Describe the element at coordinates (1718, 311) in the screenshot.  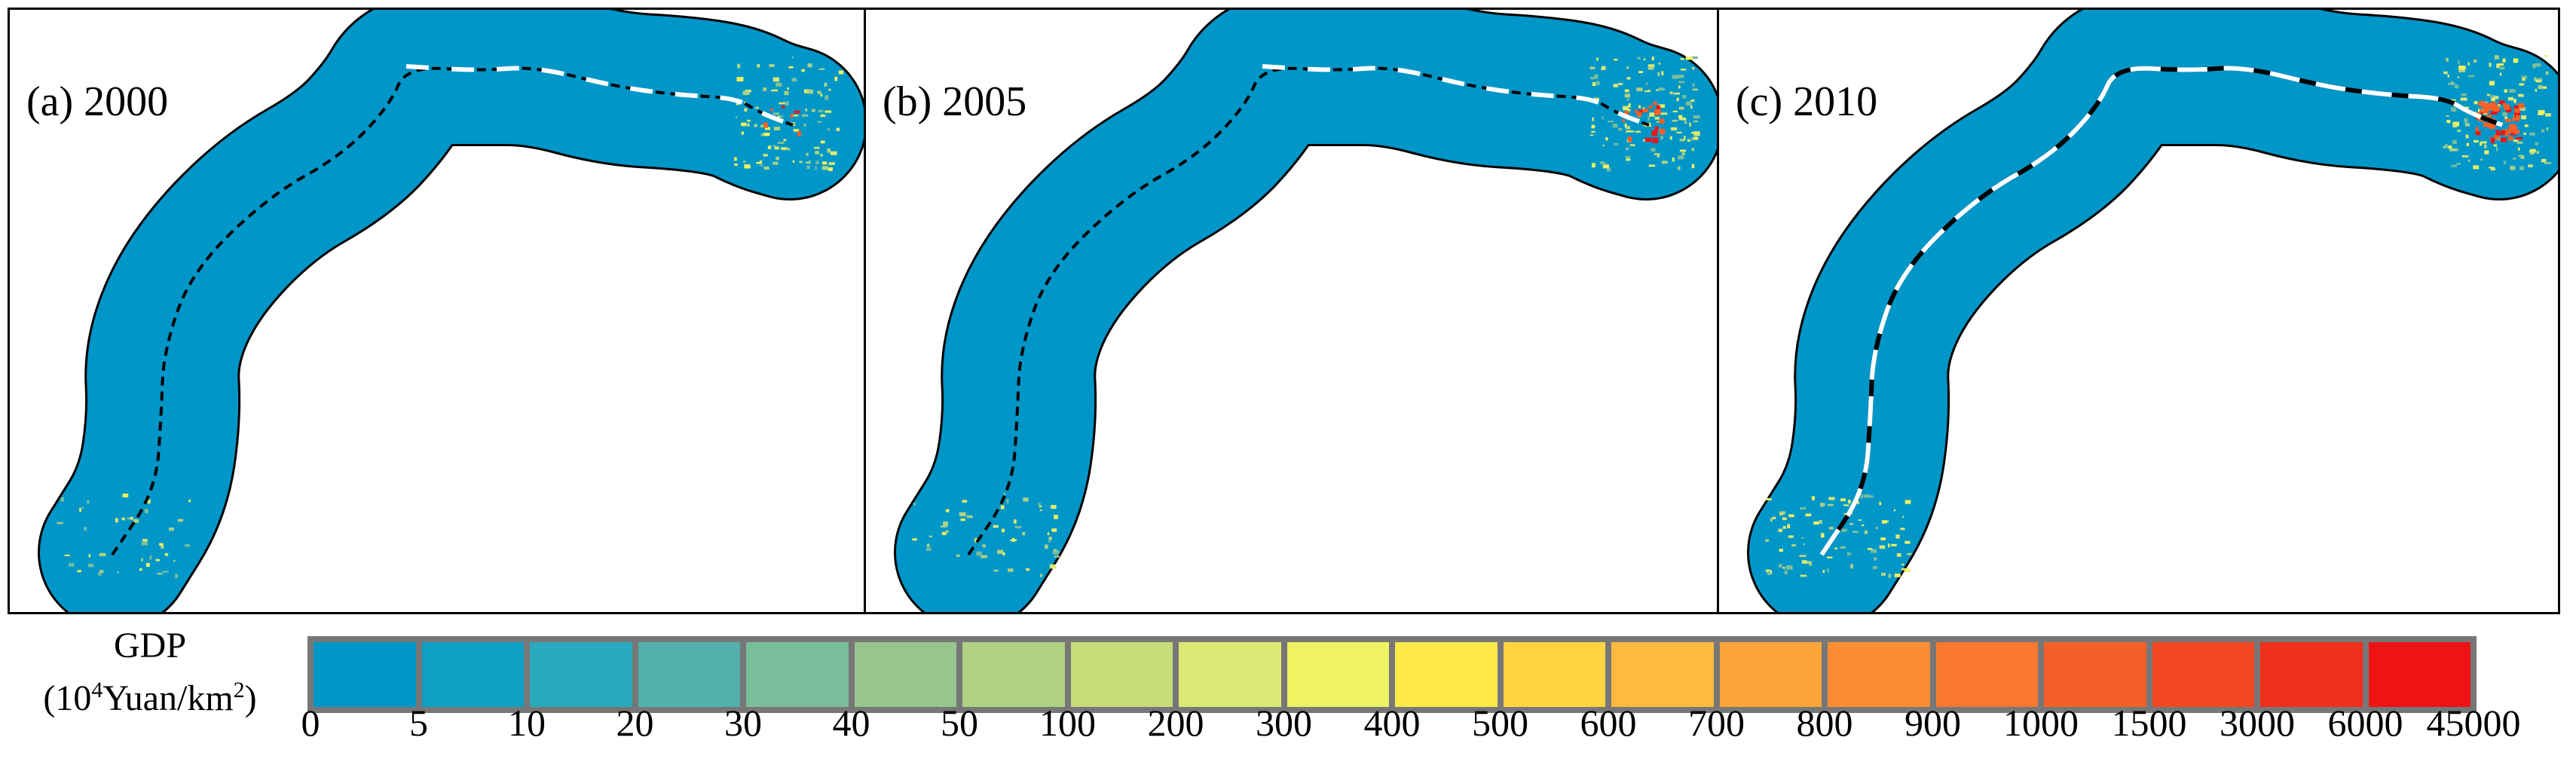
I see `panel-divider` at that location.